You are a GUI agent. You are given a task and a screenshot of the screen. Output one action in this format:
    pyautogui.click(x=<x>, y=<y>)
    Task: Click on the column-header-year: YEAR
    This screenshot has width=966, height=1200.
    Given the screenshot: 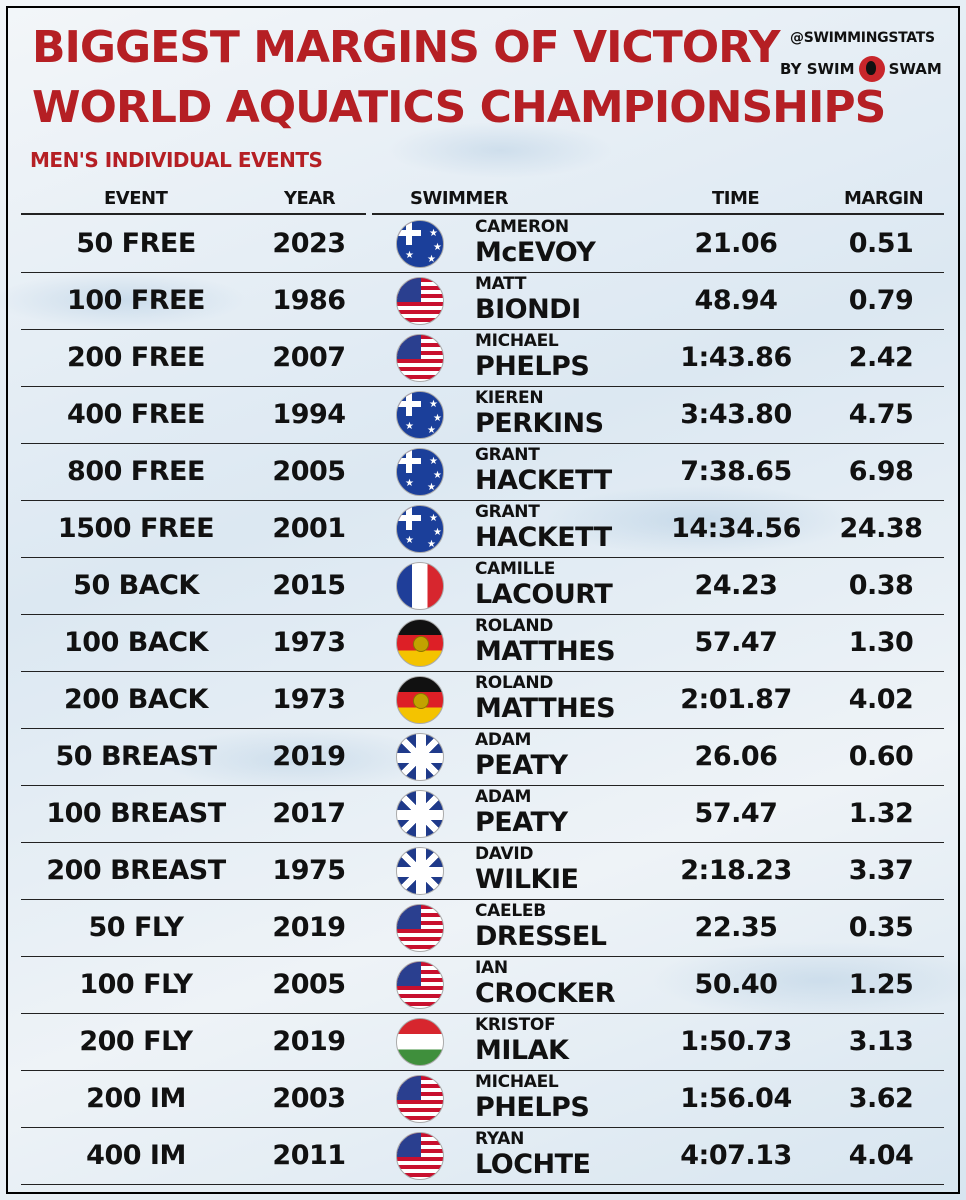 What is the action you would take?
    pyautogui.click(x=310, y=198)
    